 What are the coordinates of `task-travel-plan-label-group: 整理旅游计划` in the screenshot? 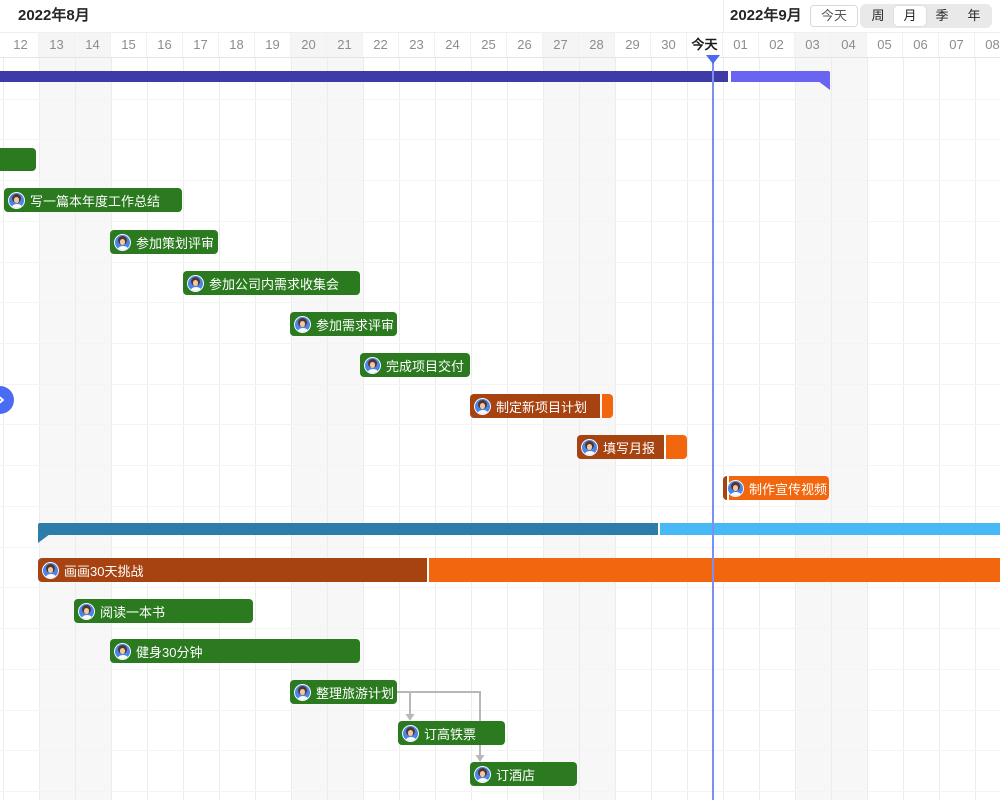 It's located at (342, 692).